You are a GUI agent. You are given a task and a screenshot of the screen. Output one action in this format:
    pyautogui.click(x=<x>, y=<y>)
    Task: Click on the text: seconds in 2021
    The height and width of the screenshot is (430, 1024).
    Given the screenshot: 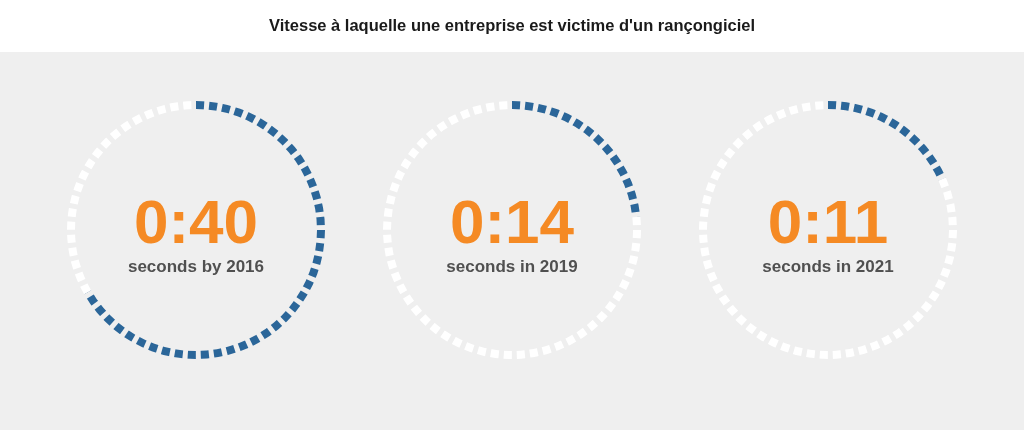 What is the action you would take?
    pyautogui.click(x=828, y=266)
    